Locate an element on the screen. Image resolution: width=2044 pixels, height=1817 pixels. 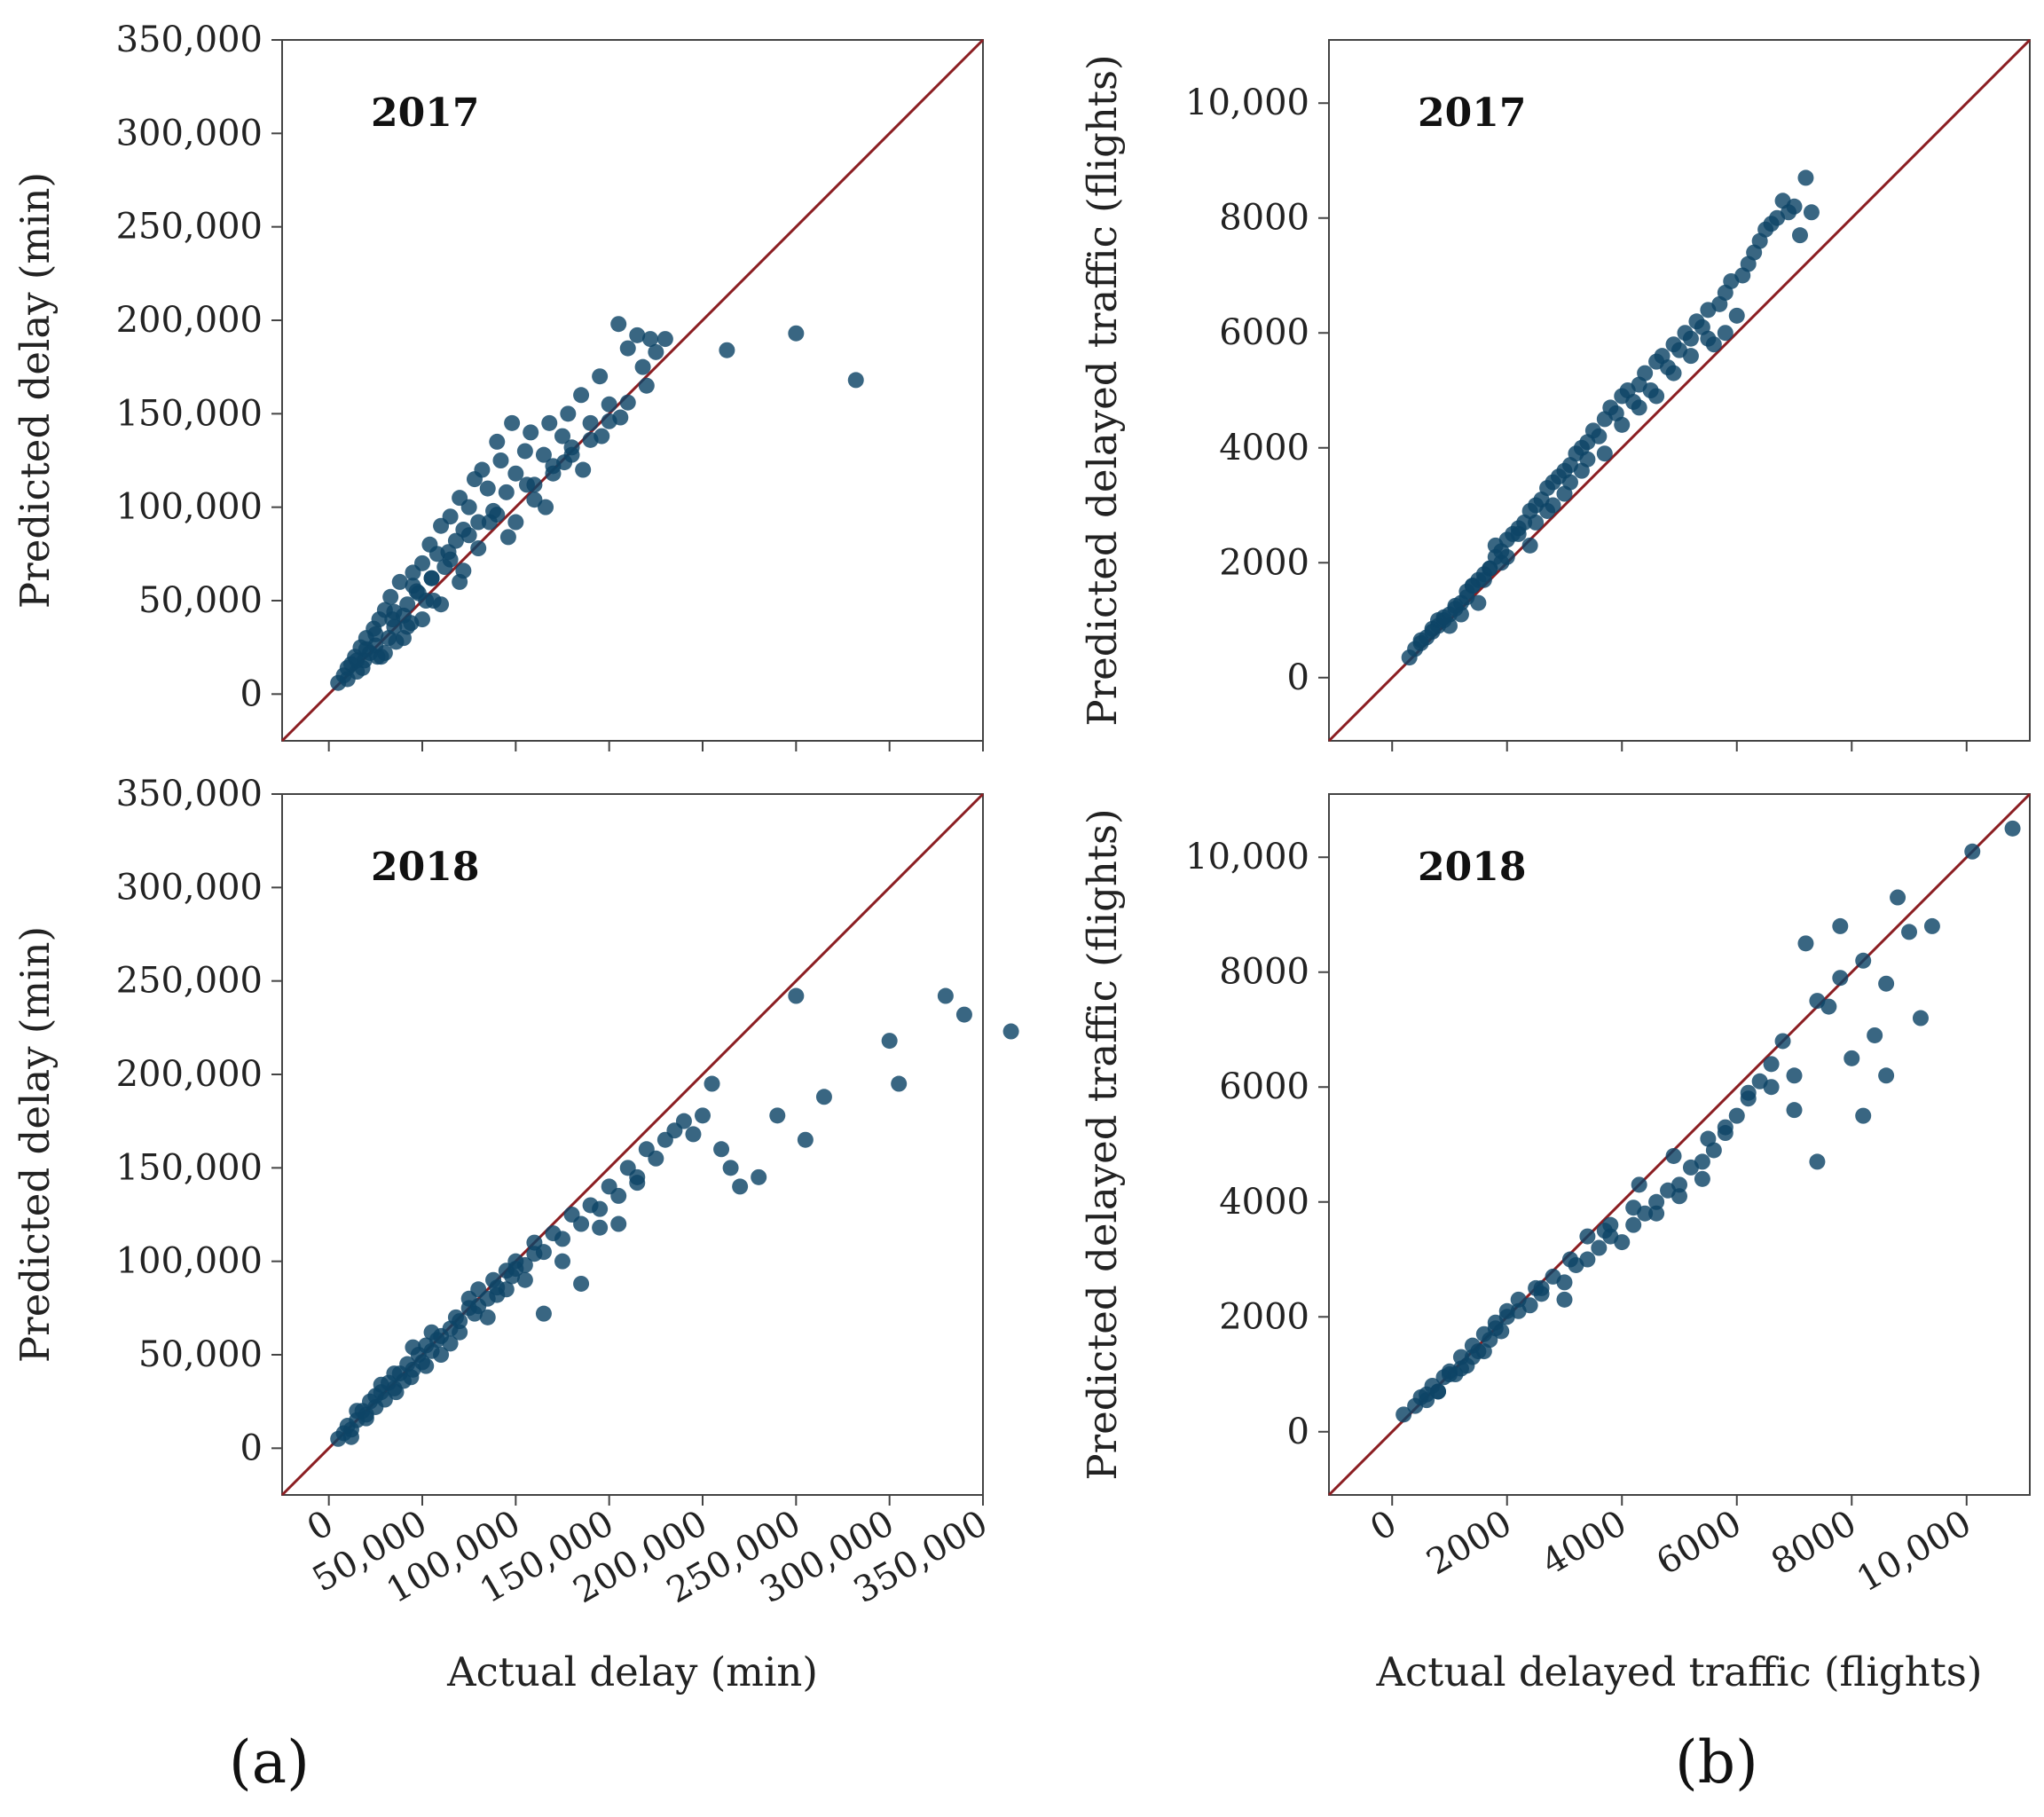
y-tick-label: 4000 is located at coordinates (1264, 448).